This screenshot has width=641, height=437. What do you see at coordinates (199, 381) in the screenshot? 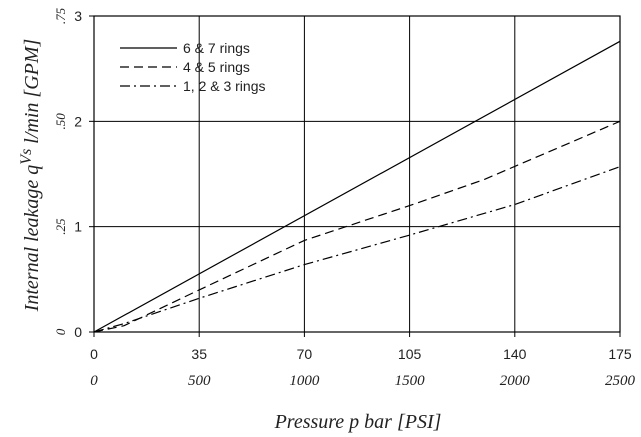
I see `x-tick-psi-label: 500` at bounding box center [199, 381].